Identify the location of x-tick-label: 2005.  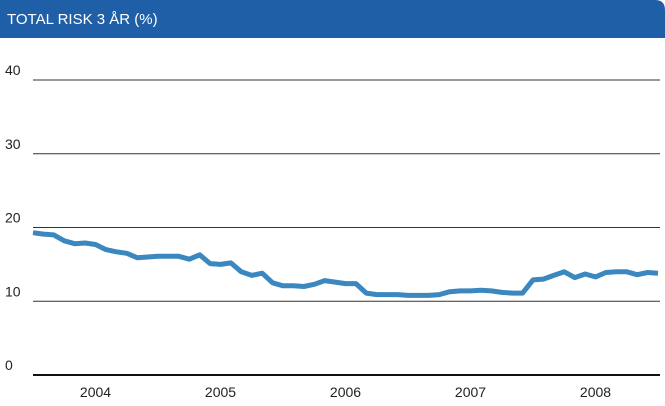
(220, 392).